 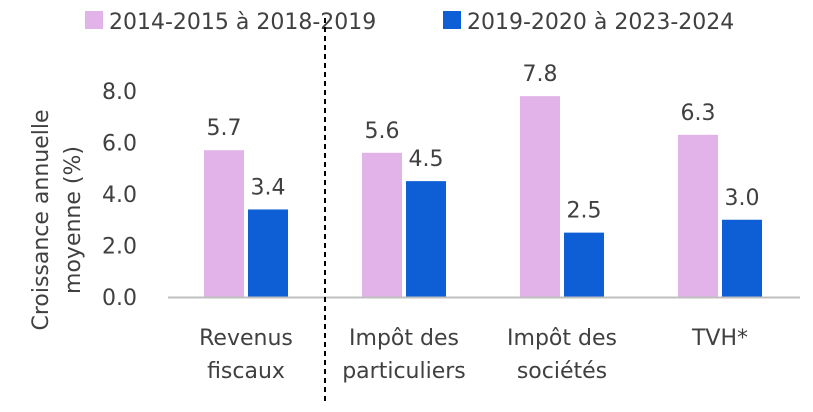 What do you see at coordinates (119, 92) in the screenshot?
I see `y-tick-label: 8.0` at bounding box center [119, 92].